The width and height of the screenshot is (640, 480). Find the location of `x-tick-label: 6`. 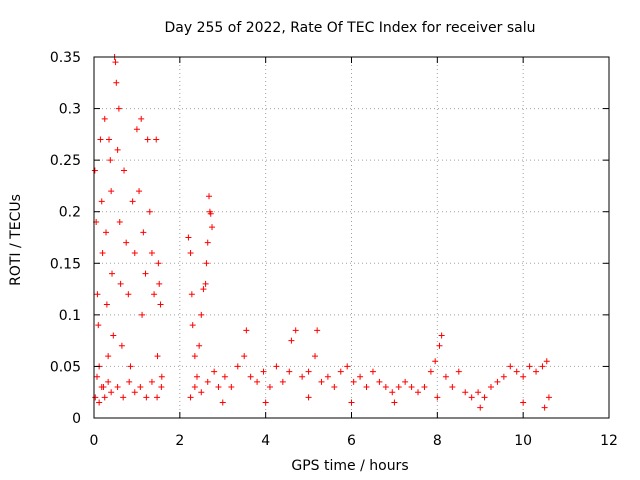

x-tick-label: 6 is located at coordinates (351, 441).